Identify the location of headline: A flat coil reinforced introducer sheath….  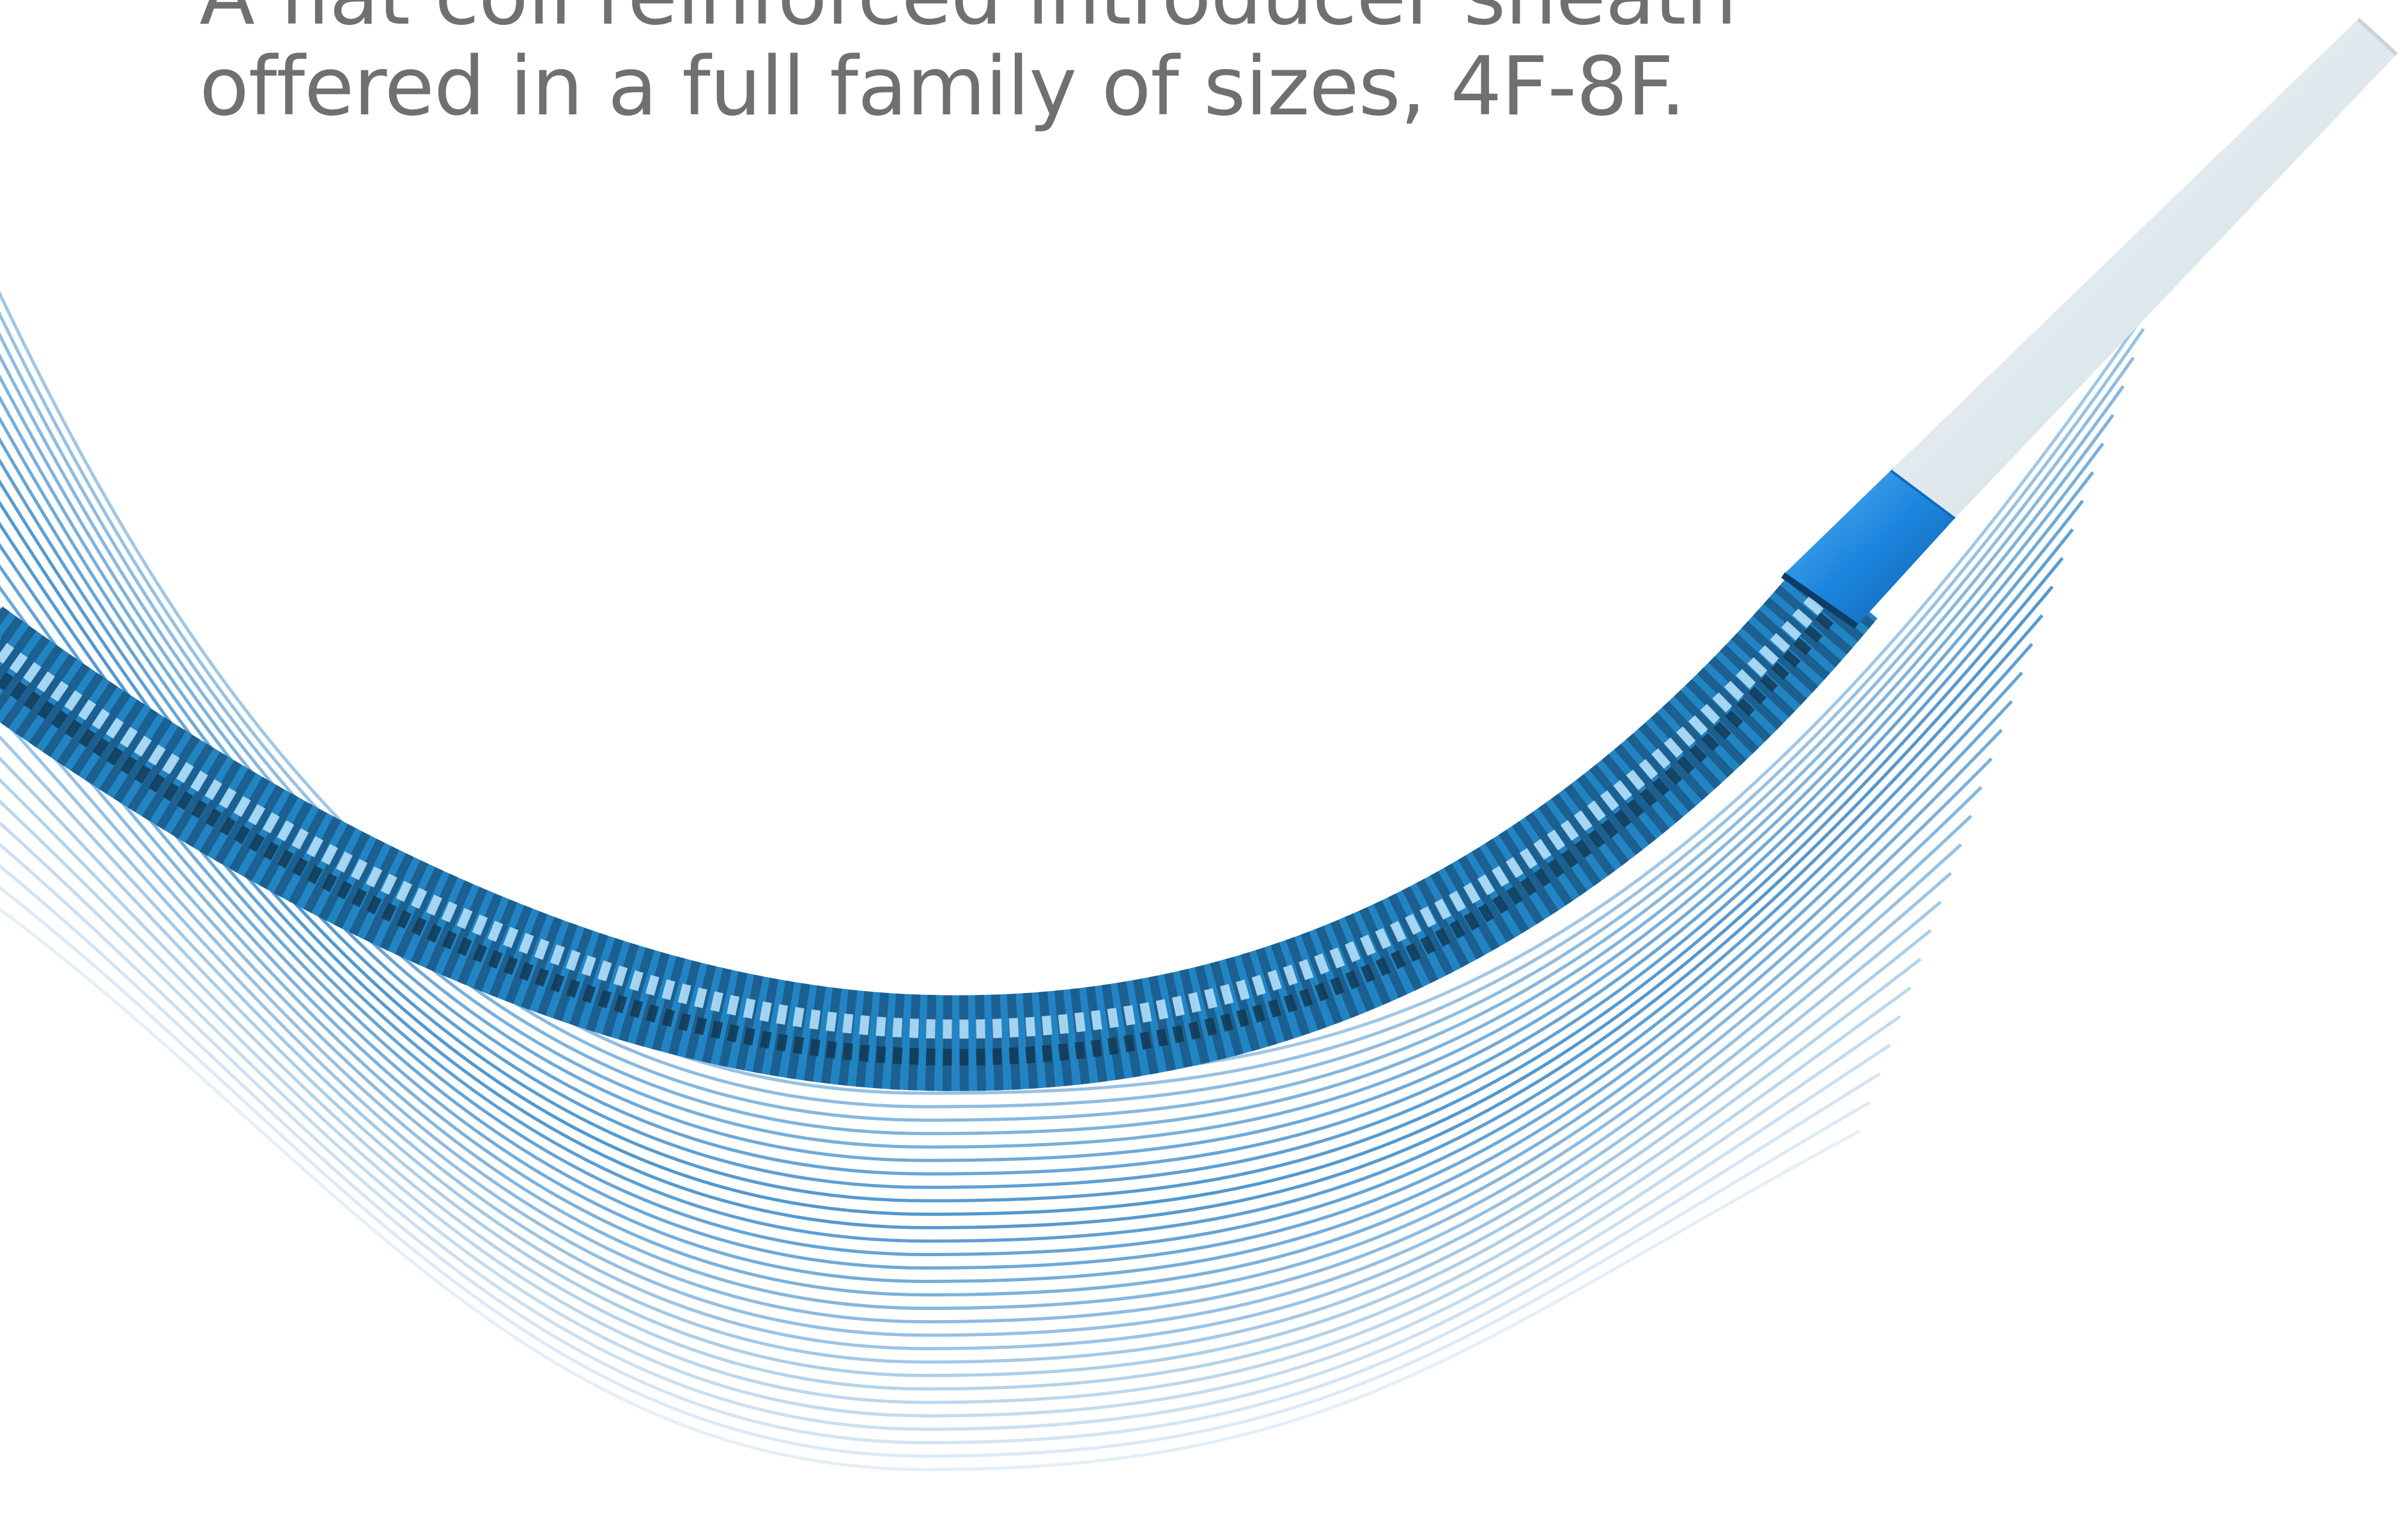
(968, 67).